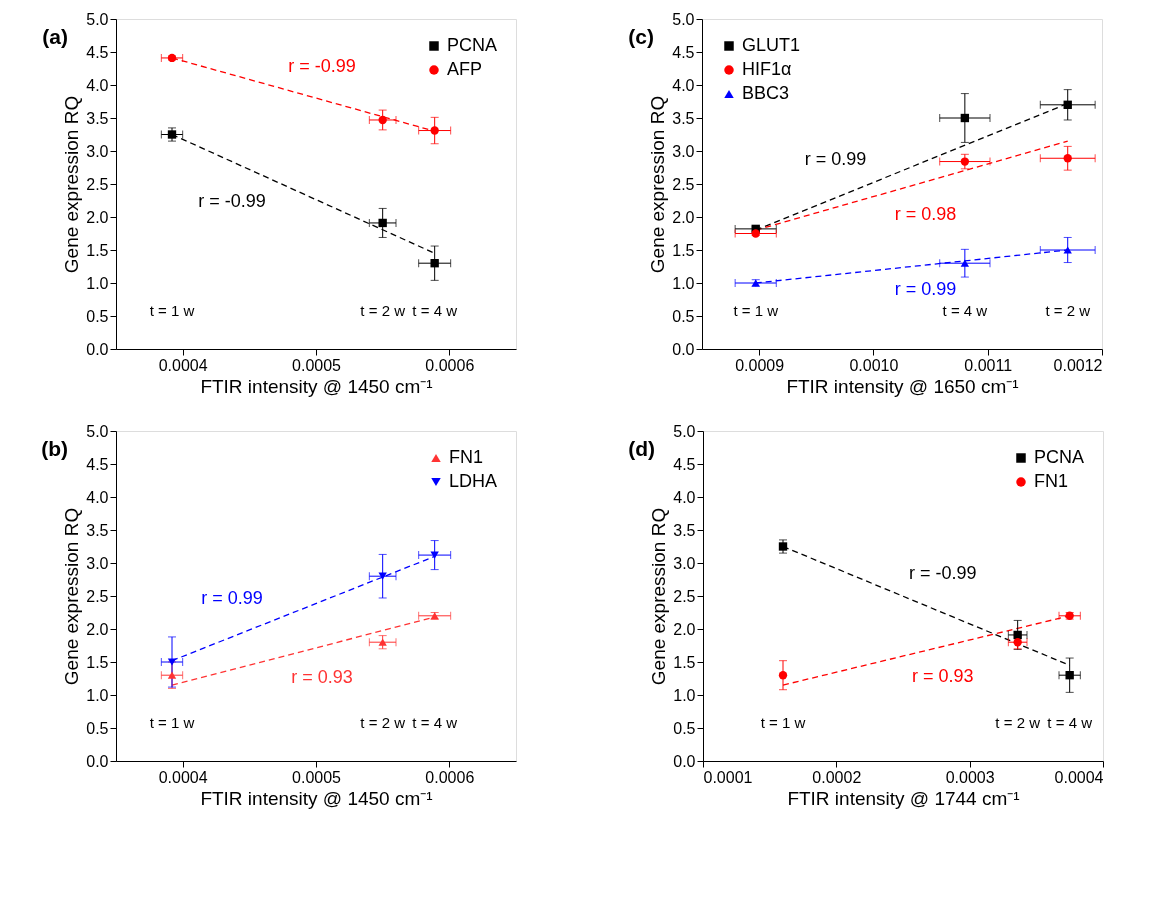 Image resolution: width=1168 pixels, height=906 pixels. Describe the element at coordinates (1078, 365) in the screenshot. I see `x-tick-label: 0.0012` at that location.